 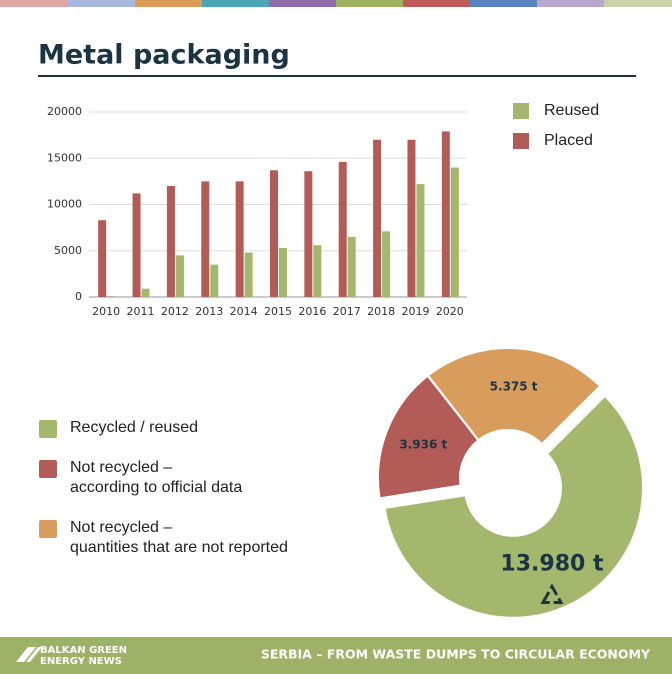 What do you see at coordinates (64, 157) in the screenshot?
I see `y-tick-label: 15000` at bounding box center [64, 157].